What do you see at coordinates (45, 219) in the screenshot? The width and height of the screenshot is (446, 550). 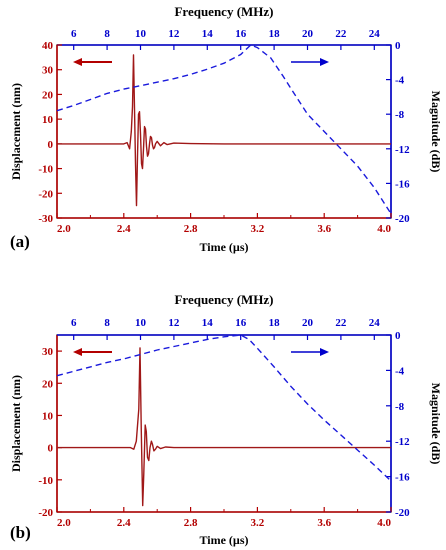 I see `y-tick-label: -30` at bounding box center [45, 219].